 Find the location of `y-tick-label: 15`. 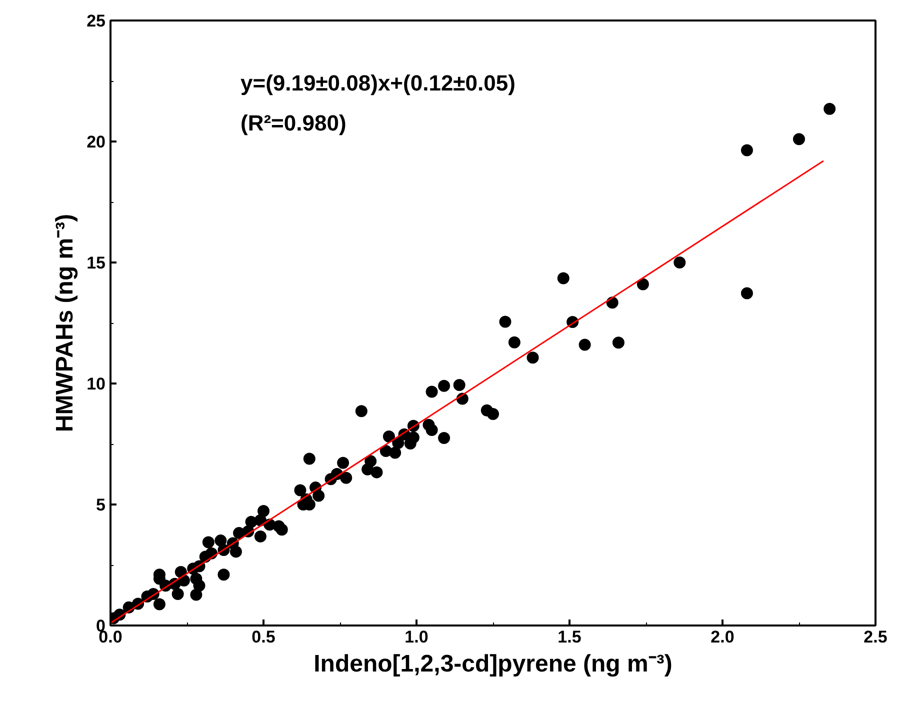

y-tick-label: 15 is located at coordinates (96, 263).